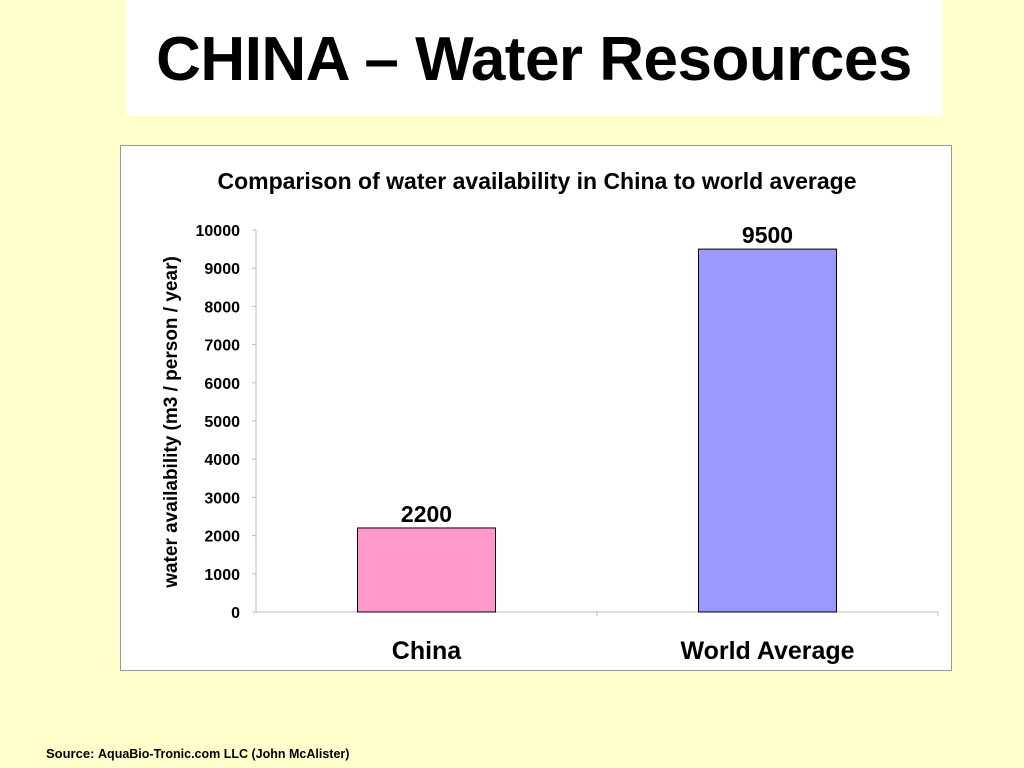 This screenshot has width=1024, height=768. I want to click on y-tick-label: 7000, so click(222, 346).